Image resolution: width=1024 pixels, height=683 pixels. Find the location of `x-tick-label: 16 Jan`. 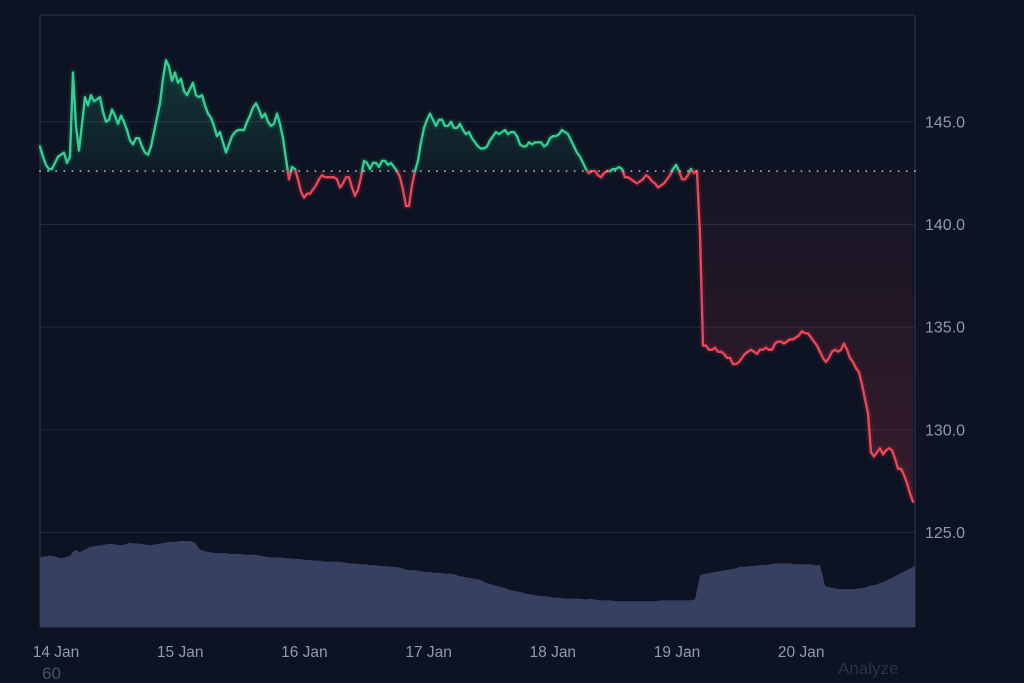

x-tick-label: 16 Jan is located at coordinates (304, 652).